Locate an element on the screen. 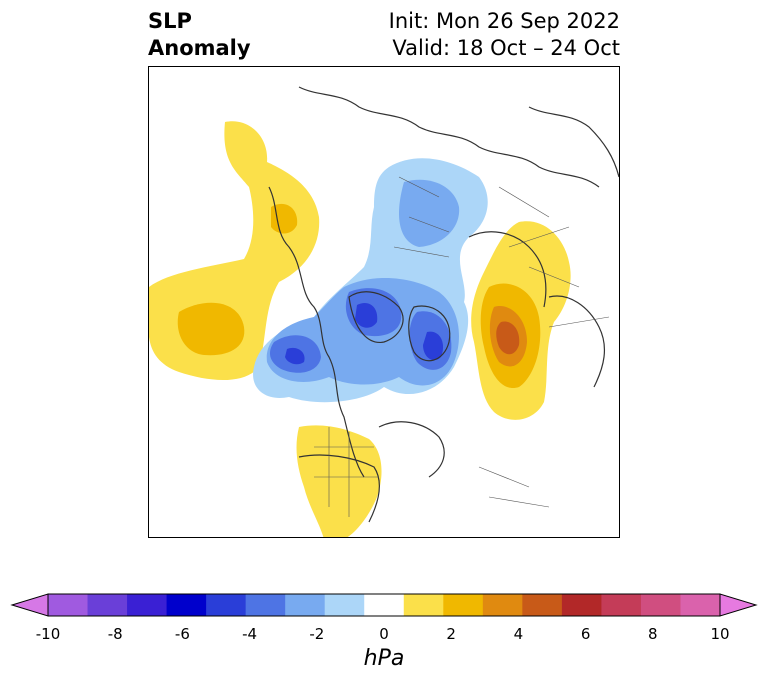  contour-pos-2b is located at coordinates (284, 218).